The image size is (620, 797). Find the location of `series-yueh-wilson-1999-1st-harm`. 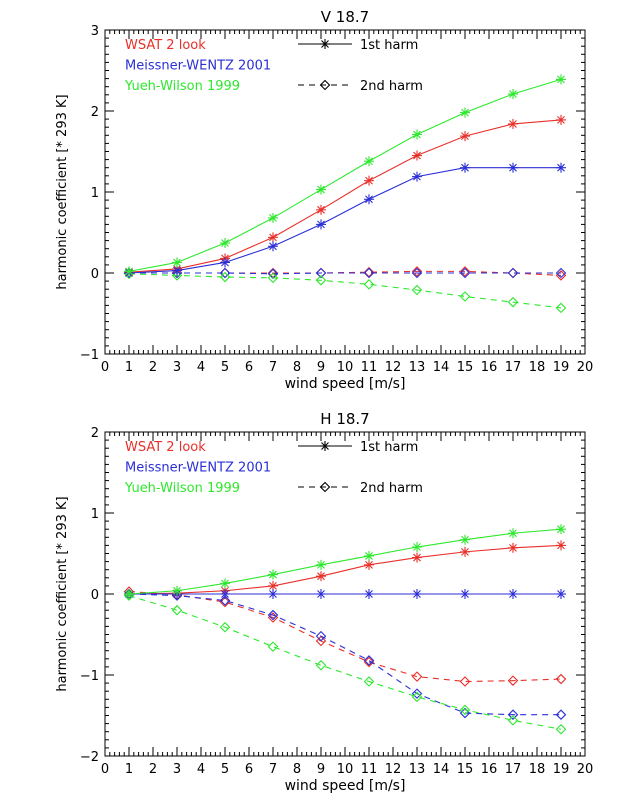

series-yueh-wilson-1999-1st-harm is located at coordinates (345, 561).